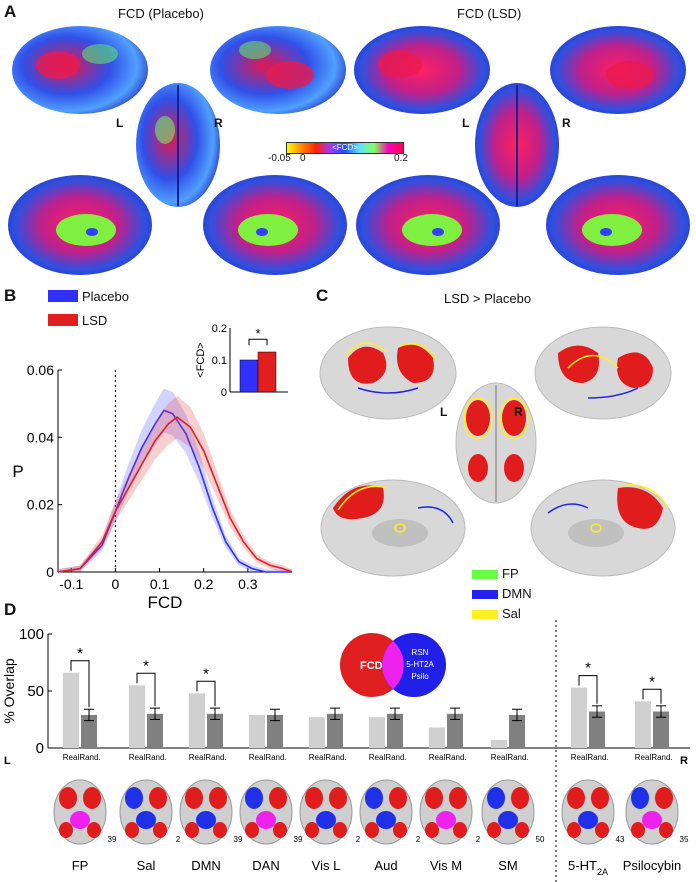  What do you see at coordinates (248, 584) in the screenshot?
I see `x-tick-label: 0.3` at bounding box center [248, 584].